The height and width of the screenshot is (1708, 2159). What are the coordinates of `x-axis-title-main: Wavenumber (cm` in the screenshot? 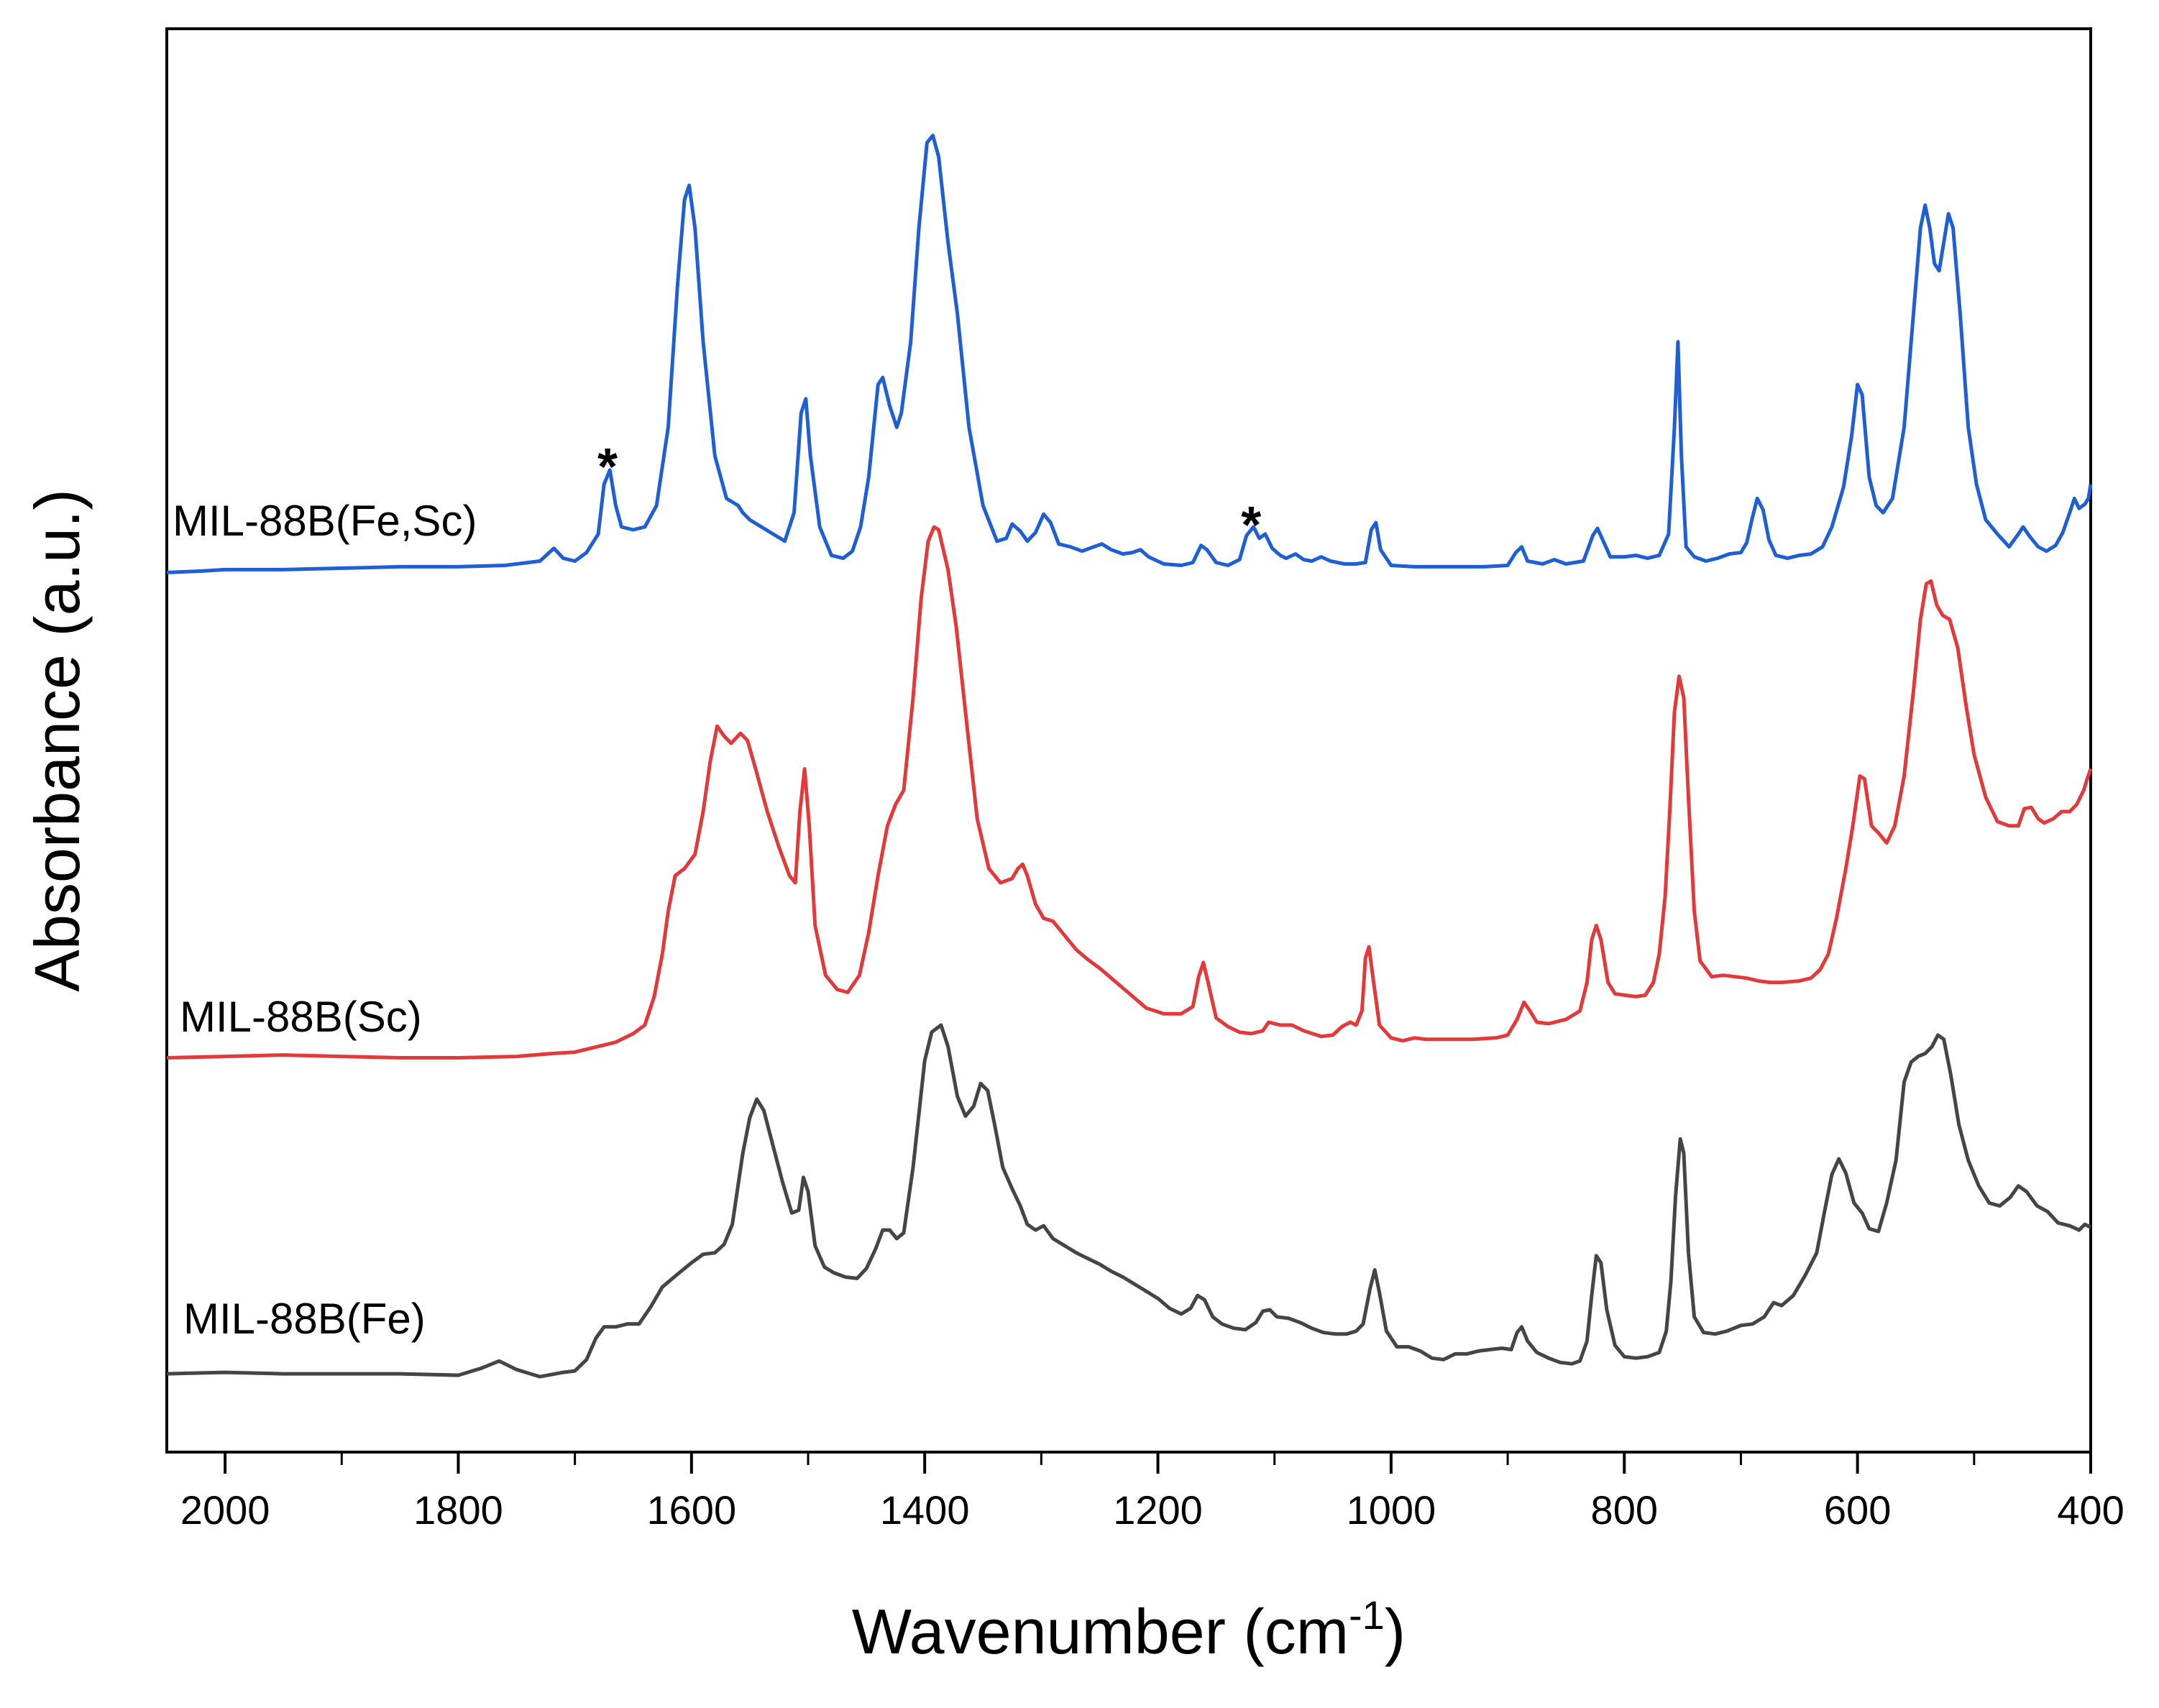 It's located at (1100, 1631).